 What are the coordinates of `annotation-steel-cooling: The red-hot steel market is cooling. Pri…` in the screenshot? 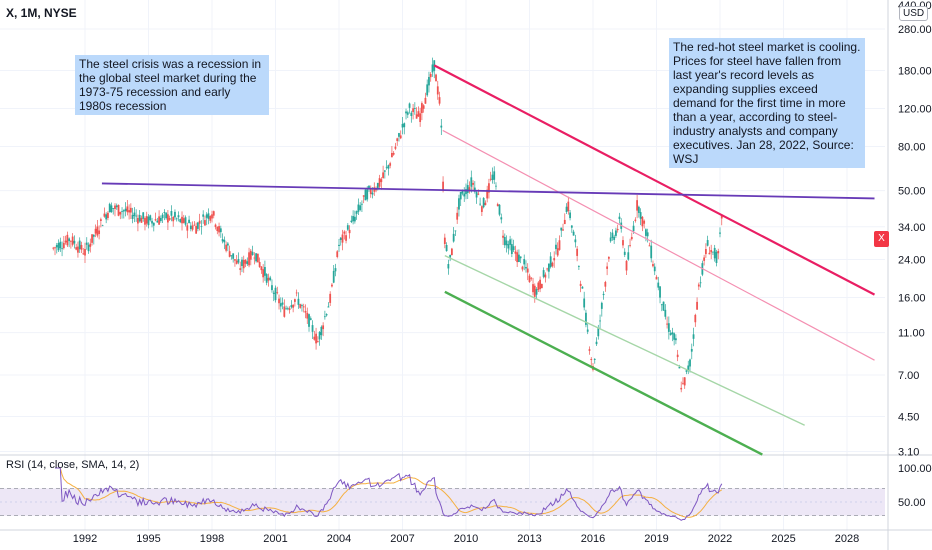 It's located at (767, 103).